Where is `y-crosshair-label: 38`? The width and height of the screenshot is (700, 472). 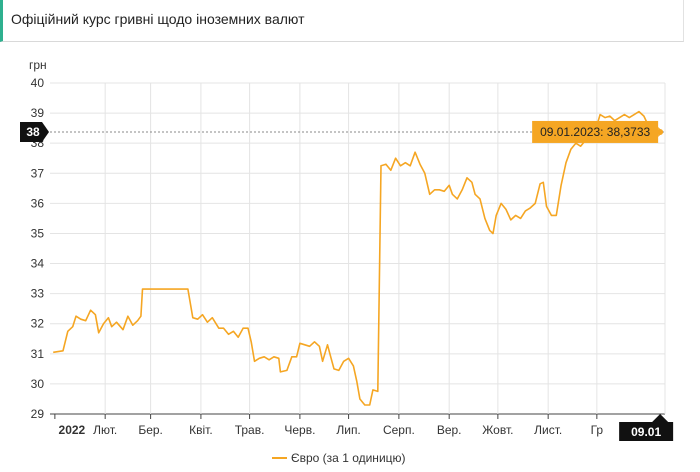 y-crosshair-label: 38 is located at coordinates (33, 132).